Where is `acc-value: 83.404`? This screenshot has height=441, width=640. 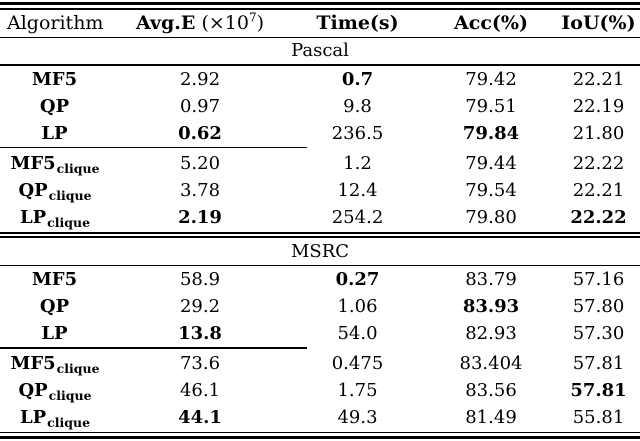
acc-value: 83.404 is located at coordinates (491, 363).